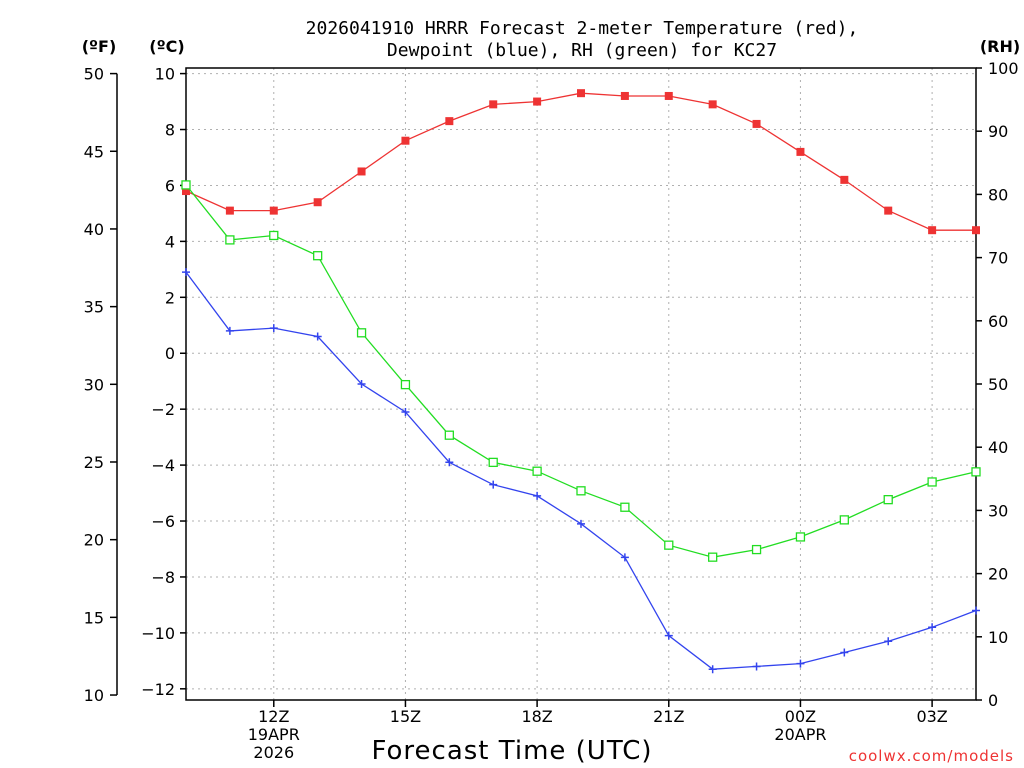 The height and width of the screenshot is (768, 1024). I want to click on rh-tick-label: 50, so click(998, 384).